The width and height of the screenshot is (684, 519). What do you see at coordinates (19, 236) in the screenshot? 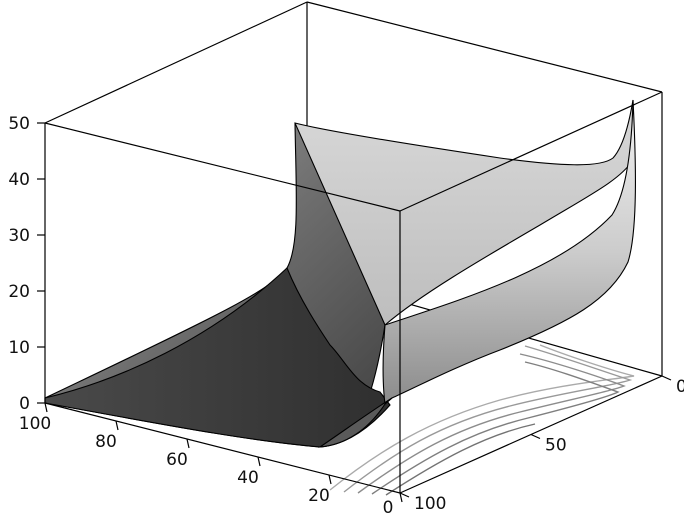
I see `z-tick-label: 30` at bounding box center [19, 236].